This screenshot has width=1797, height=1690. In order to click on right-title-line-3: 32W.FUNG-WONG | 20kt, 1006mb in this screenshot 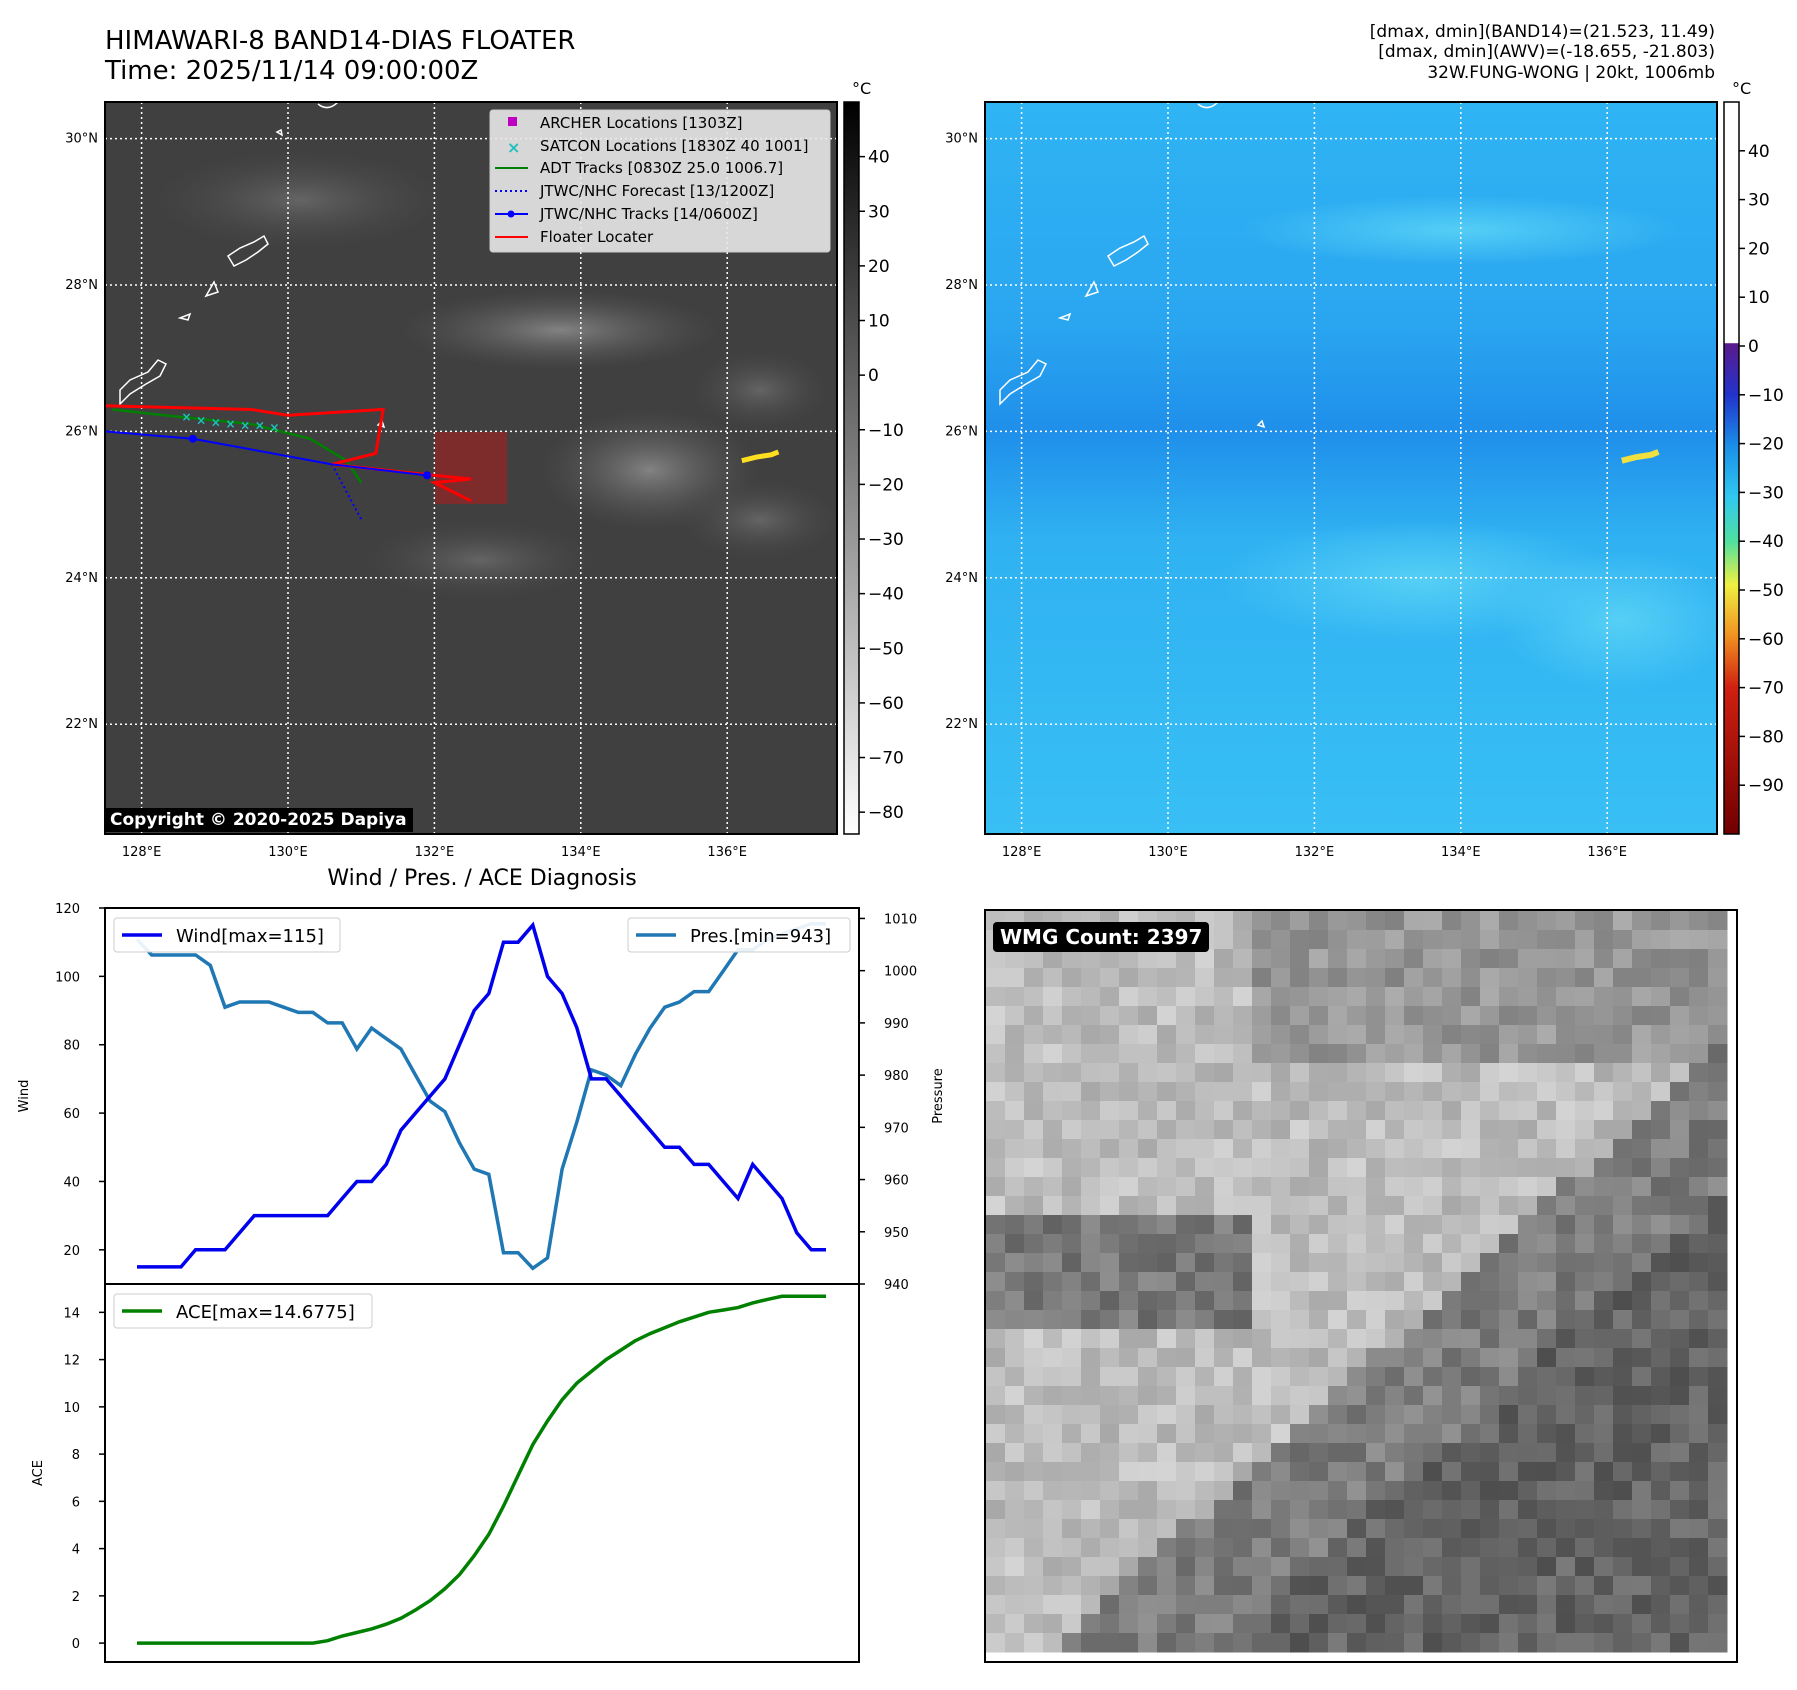, I will do `click(1571, 73)`.